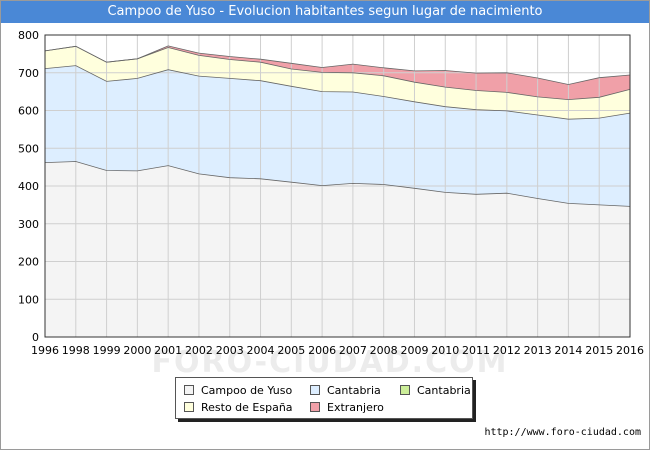 The image size is (650, 450). What do you see at coordinates (28, 299) in the screenshot?
I see `y-tick-label: 100` at bounding box center [28, 299].